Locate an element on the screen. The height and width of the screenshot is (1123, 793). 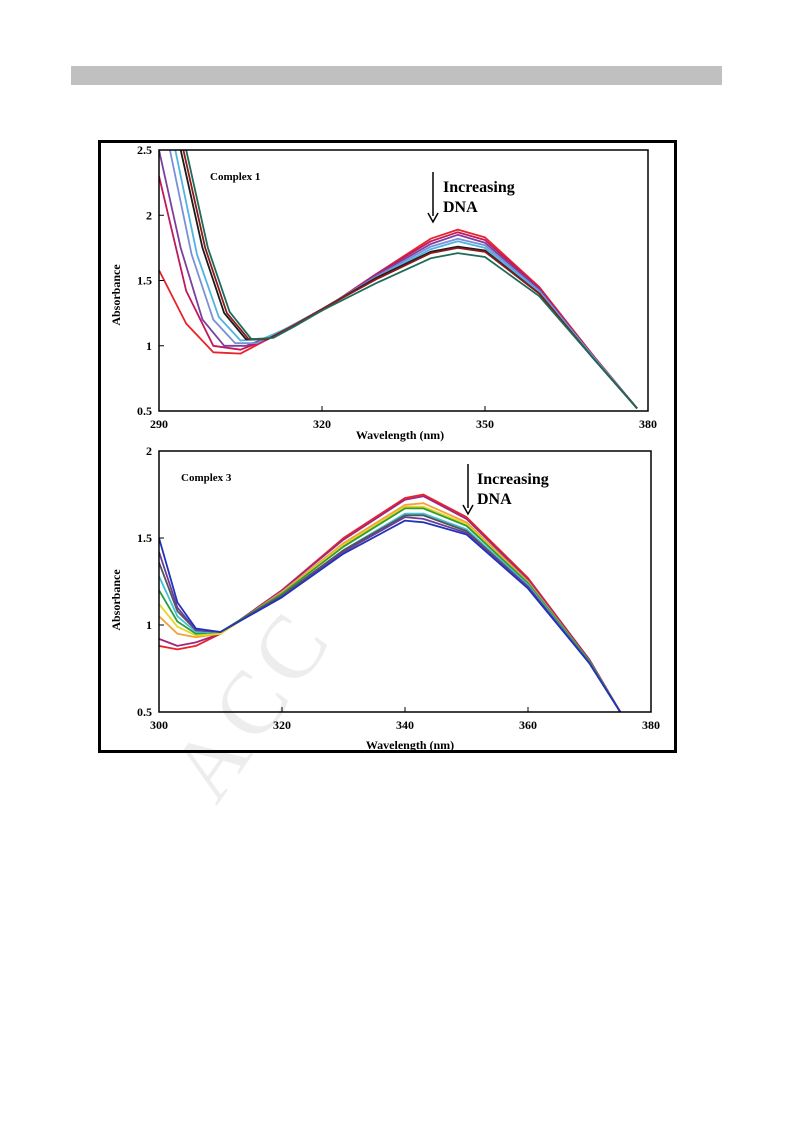
panel-2-annotation-arrow-head is located at coordinates (468, 510).